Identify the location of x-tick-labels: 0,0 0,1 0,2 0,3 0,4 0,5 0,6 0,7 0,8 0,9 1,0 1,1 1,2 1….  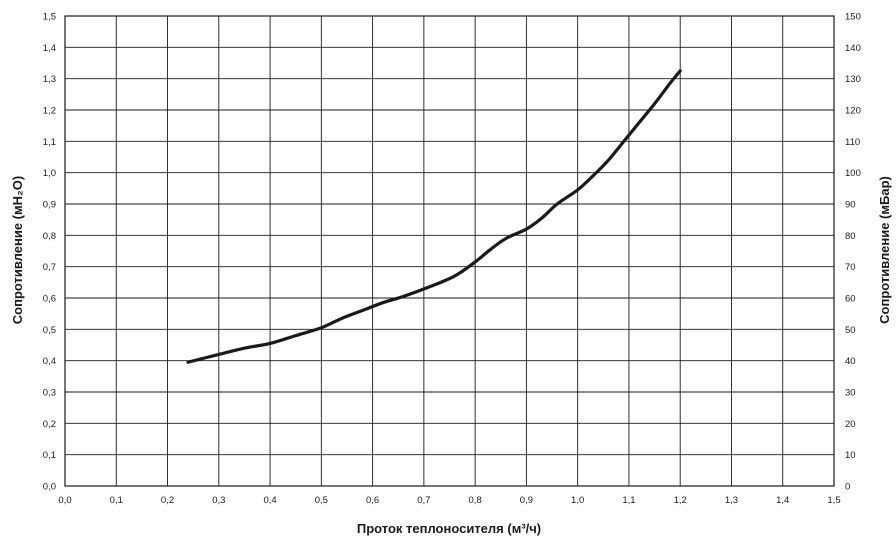
(449, 500).